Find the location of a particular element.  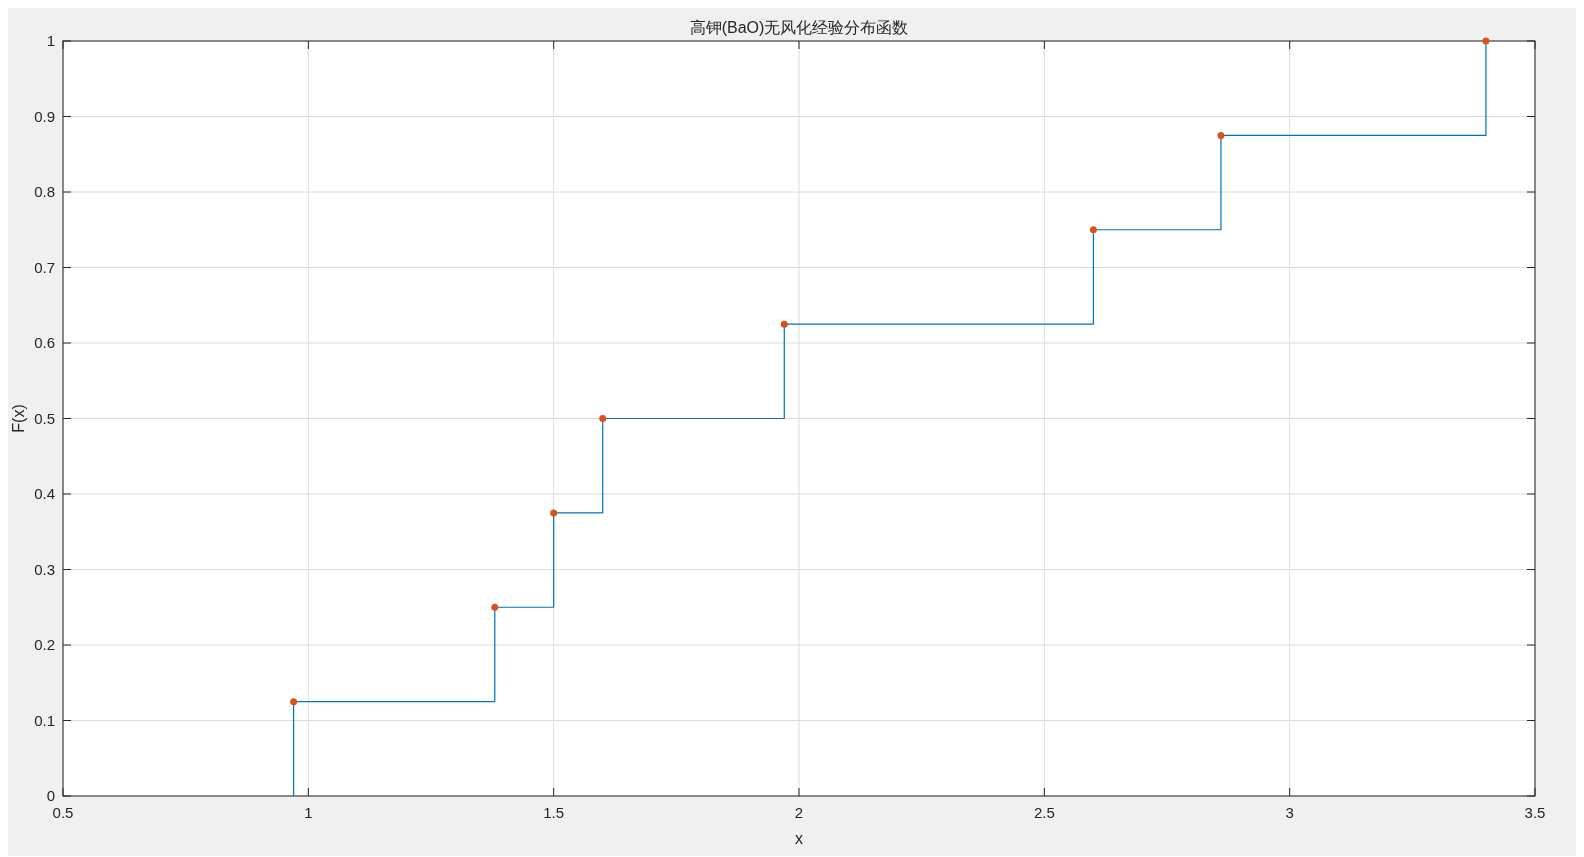

y-tick-label: 0.4 is located at coordinates (44, 494).